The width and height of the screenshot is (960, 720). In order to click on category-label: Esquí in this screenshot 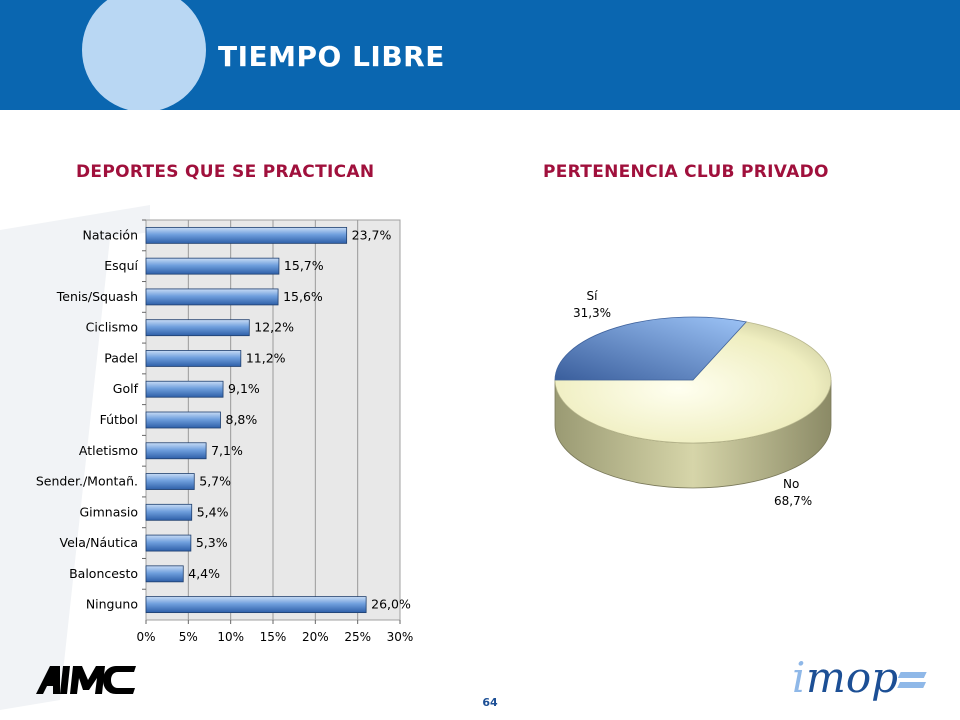, I will do `click(121, 265)`.